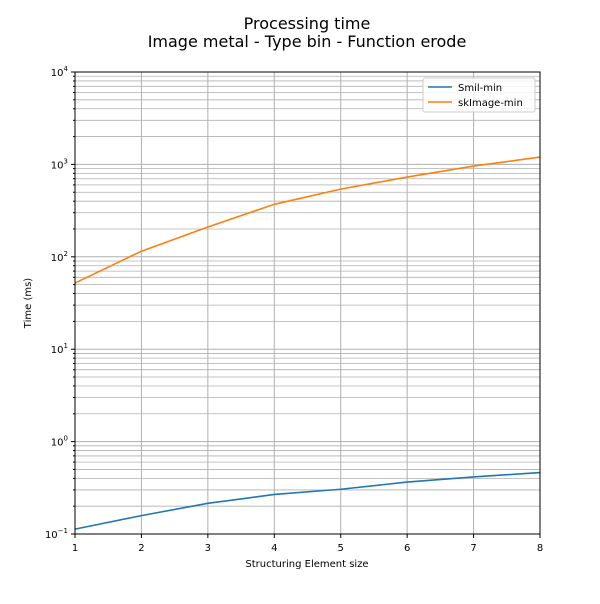 The image size is (600, 604). I want to click on legend: Smil-min skImage-min, so click(479, 95).